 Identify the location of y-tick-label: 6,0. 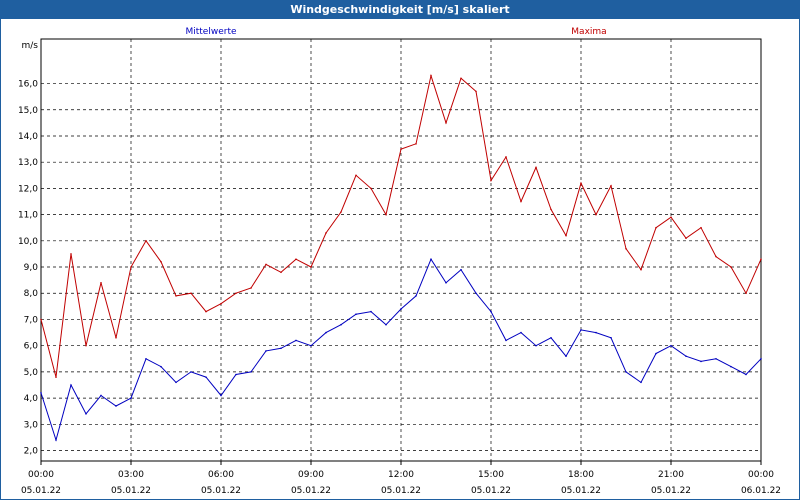
(31, 347).